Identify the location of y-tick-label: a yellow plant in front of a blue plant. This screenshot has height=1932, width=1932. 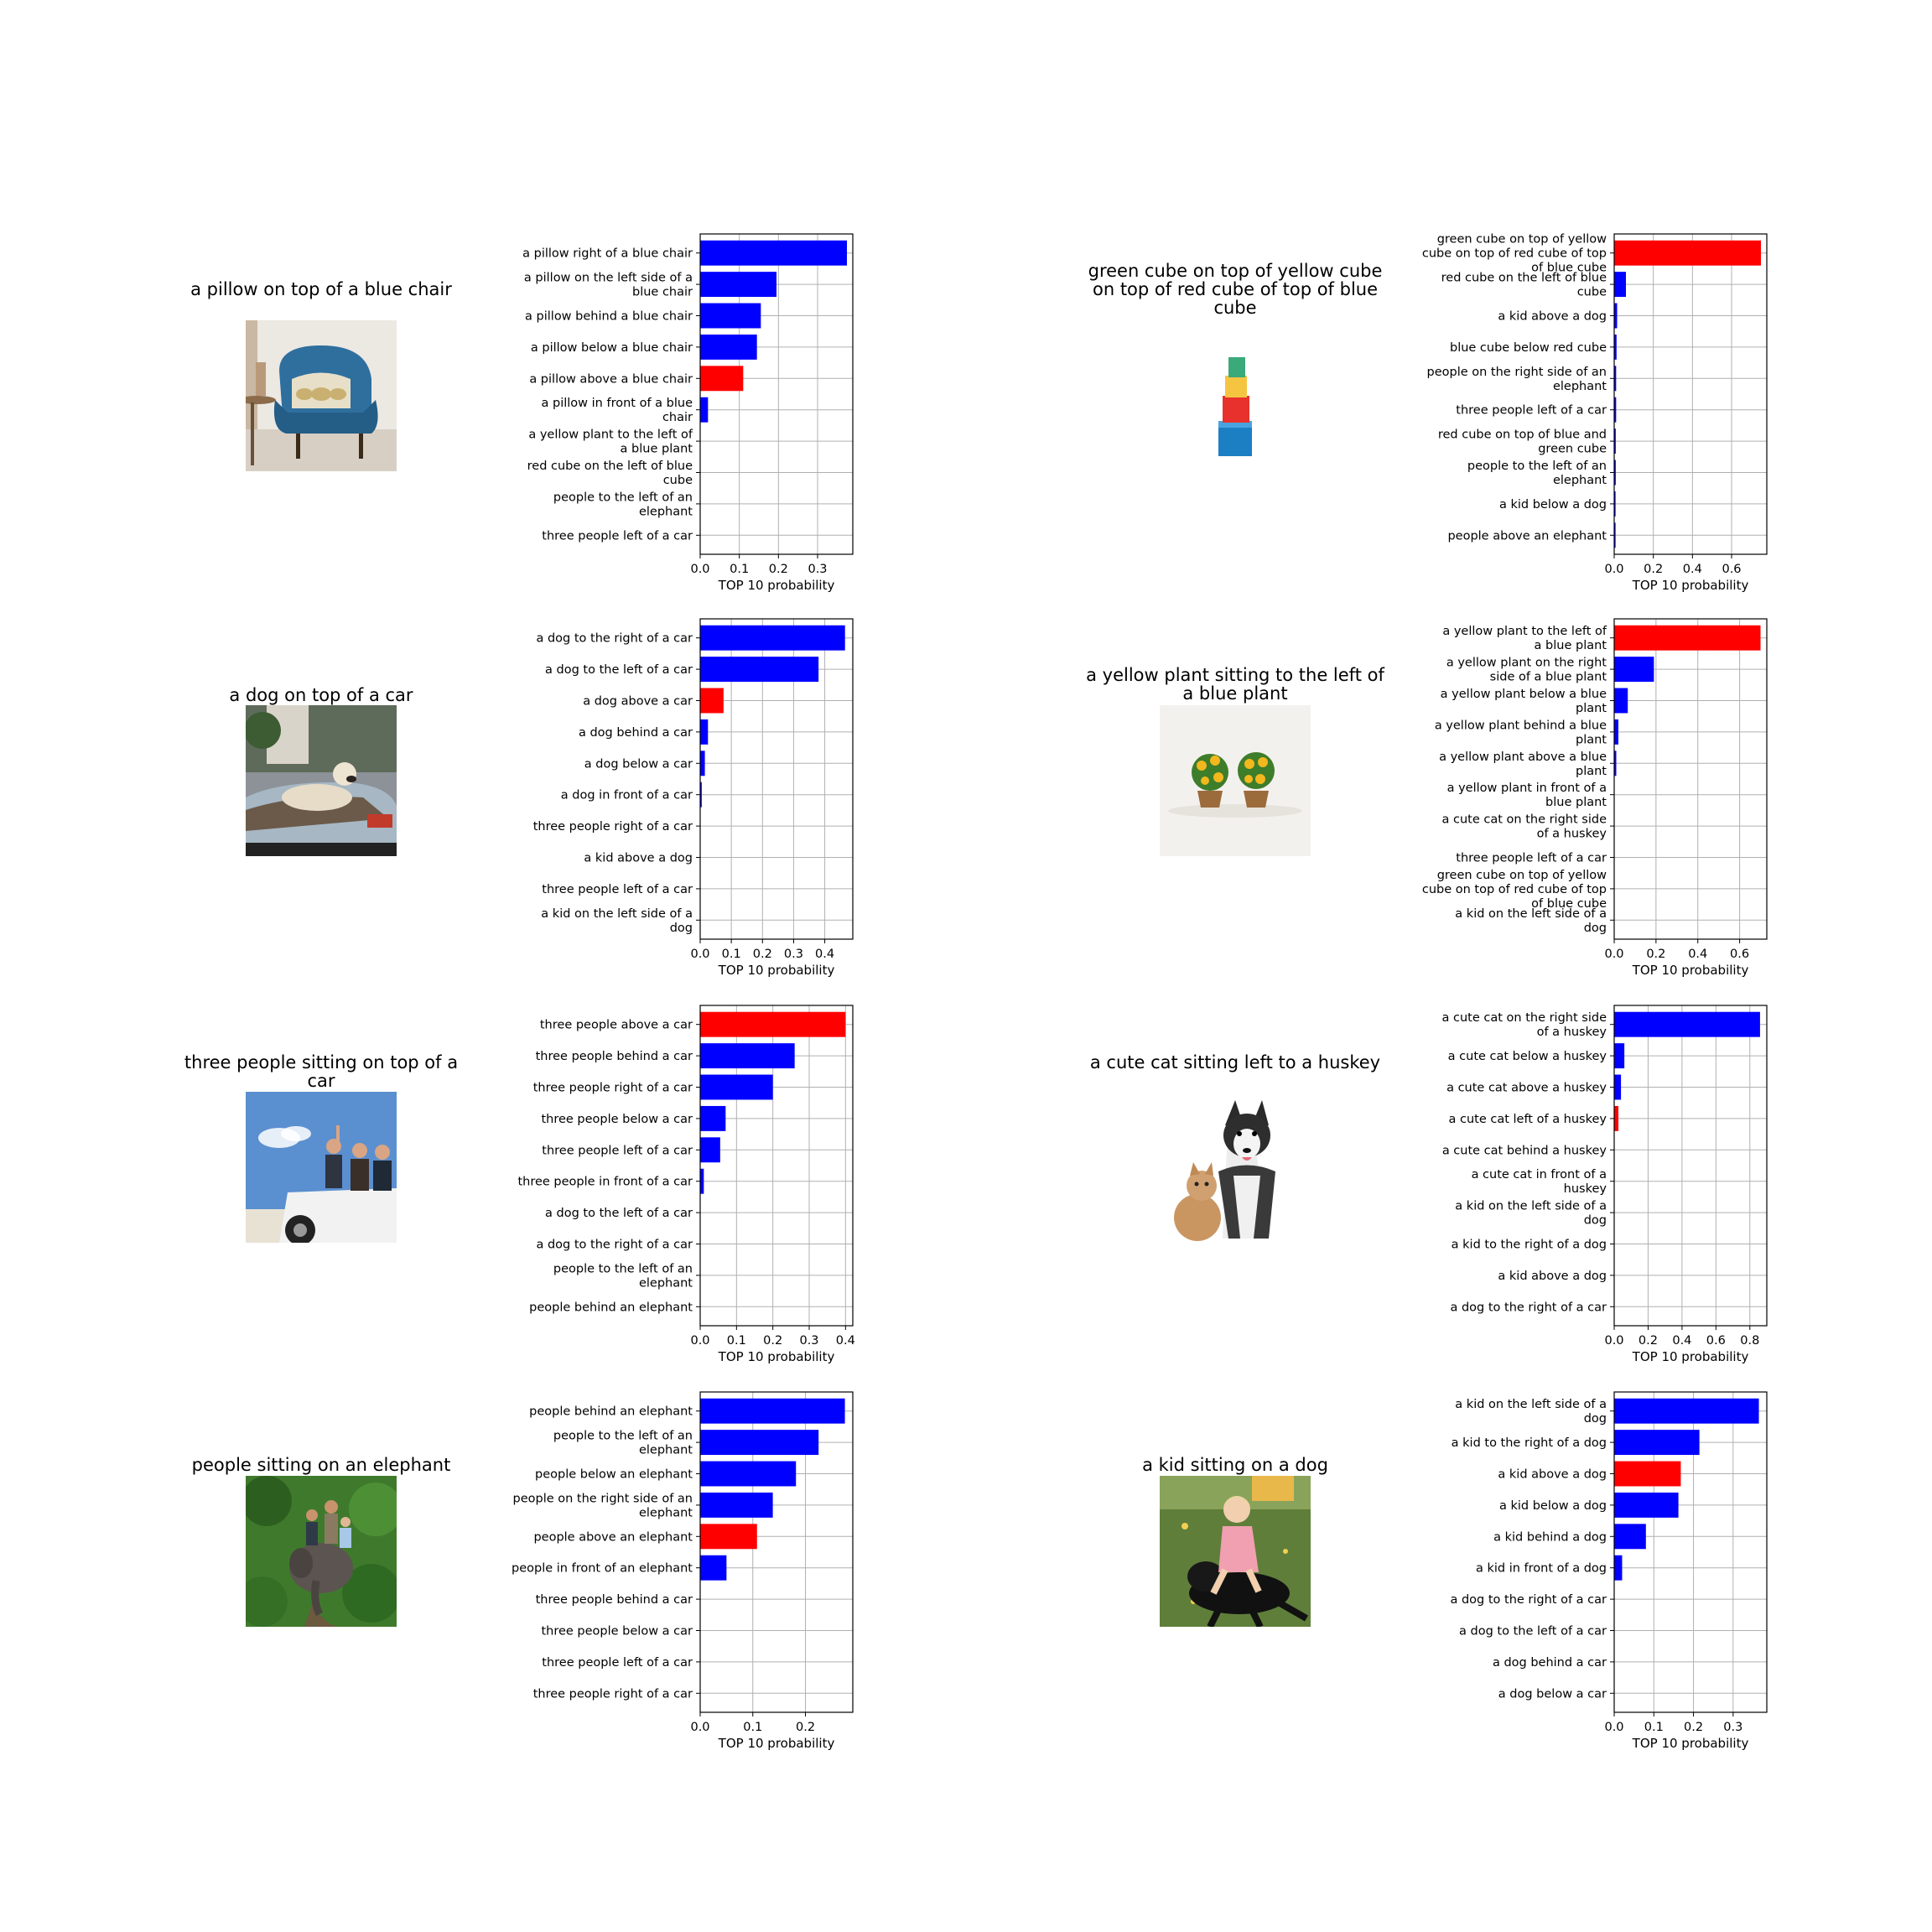
(1527, 795).